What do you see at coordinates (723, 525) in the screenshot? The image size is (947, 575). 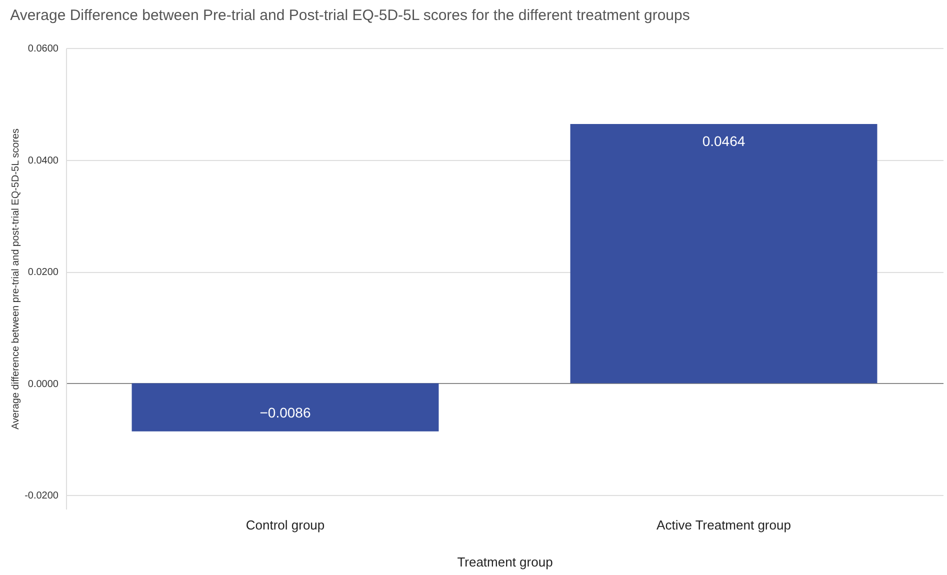 I see `x-tick-label: Active Treatment group` at bounding box center [723, 525].